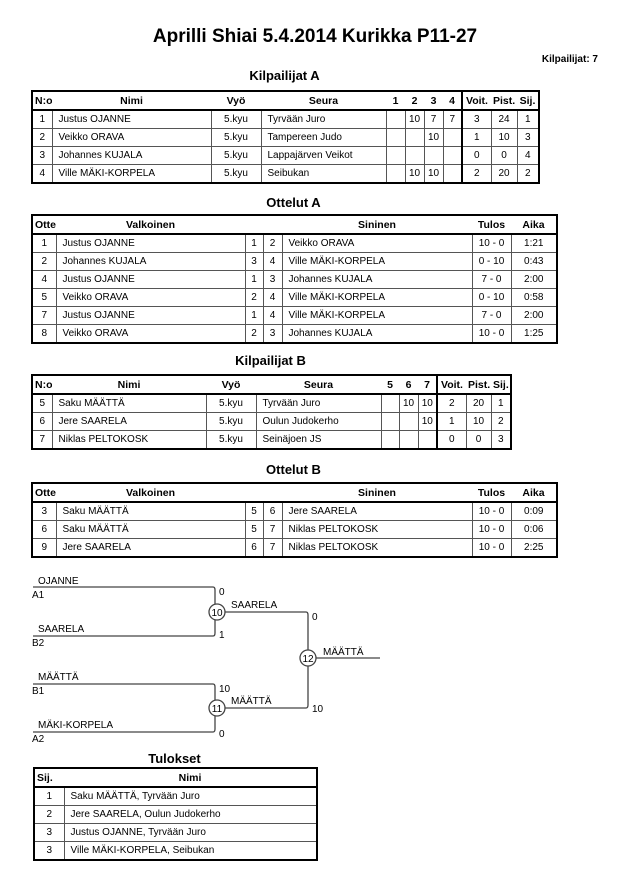  Describe the element at coordinates (414, 101) in the screenshot. I see `column-header: 2` at that location.